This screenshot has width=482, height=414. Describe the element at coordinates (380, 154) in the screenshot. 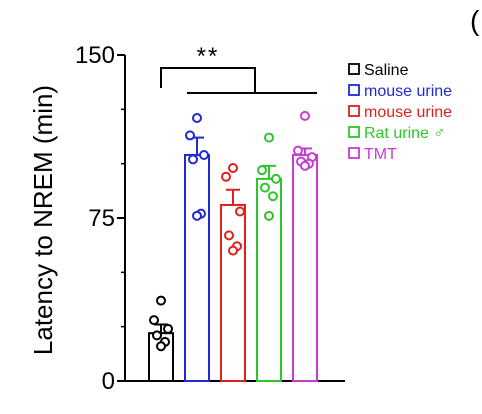

I see `legend-label: TMT` at that location.